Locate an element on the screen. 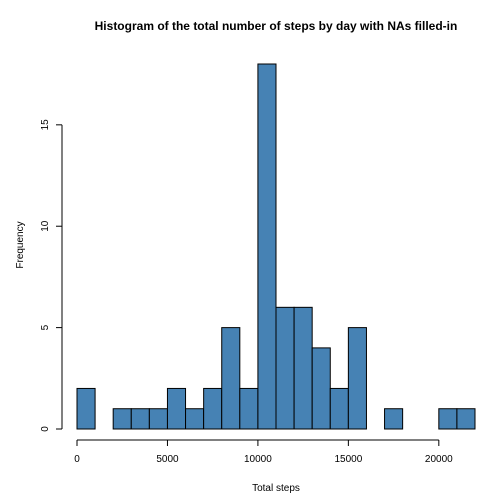  x-tick-label: 10000 is located at coordinates (258, 459).